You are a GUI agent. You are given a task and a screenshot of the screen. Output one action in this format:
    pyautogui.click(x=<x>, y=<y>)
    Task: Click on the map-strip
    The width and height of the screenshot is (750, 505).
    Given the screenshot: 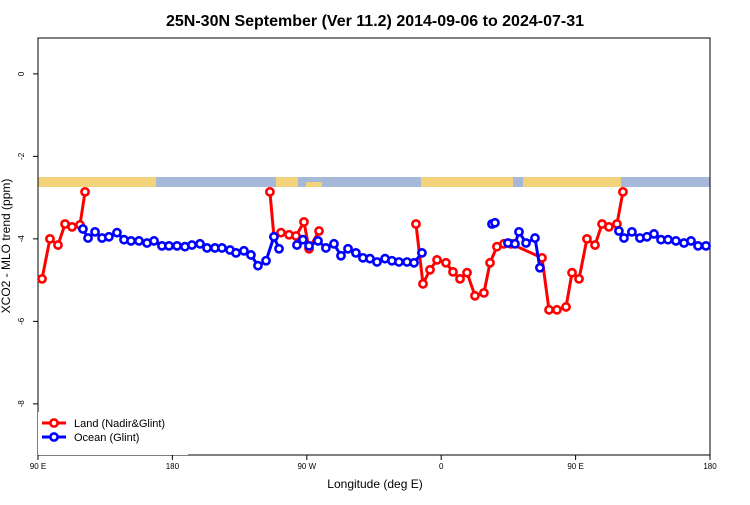 What is the action you would take?
    pyautogui.click(x=374, y=182)
    